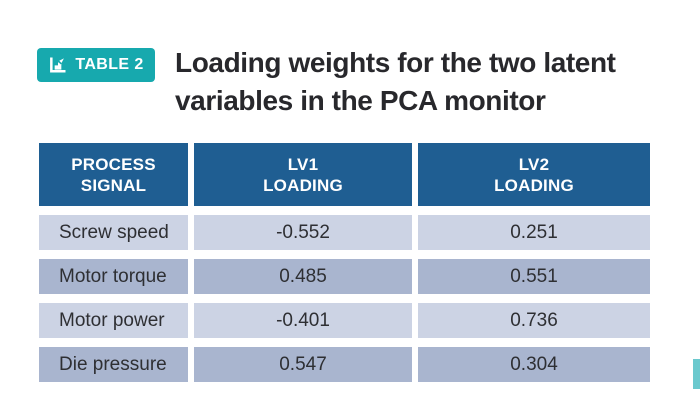  Describe the element at coordinates (109, 64) in the screenshot. I see `table-badge-label: TABLE 2` at that location.